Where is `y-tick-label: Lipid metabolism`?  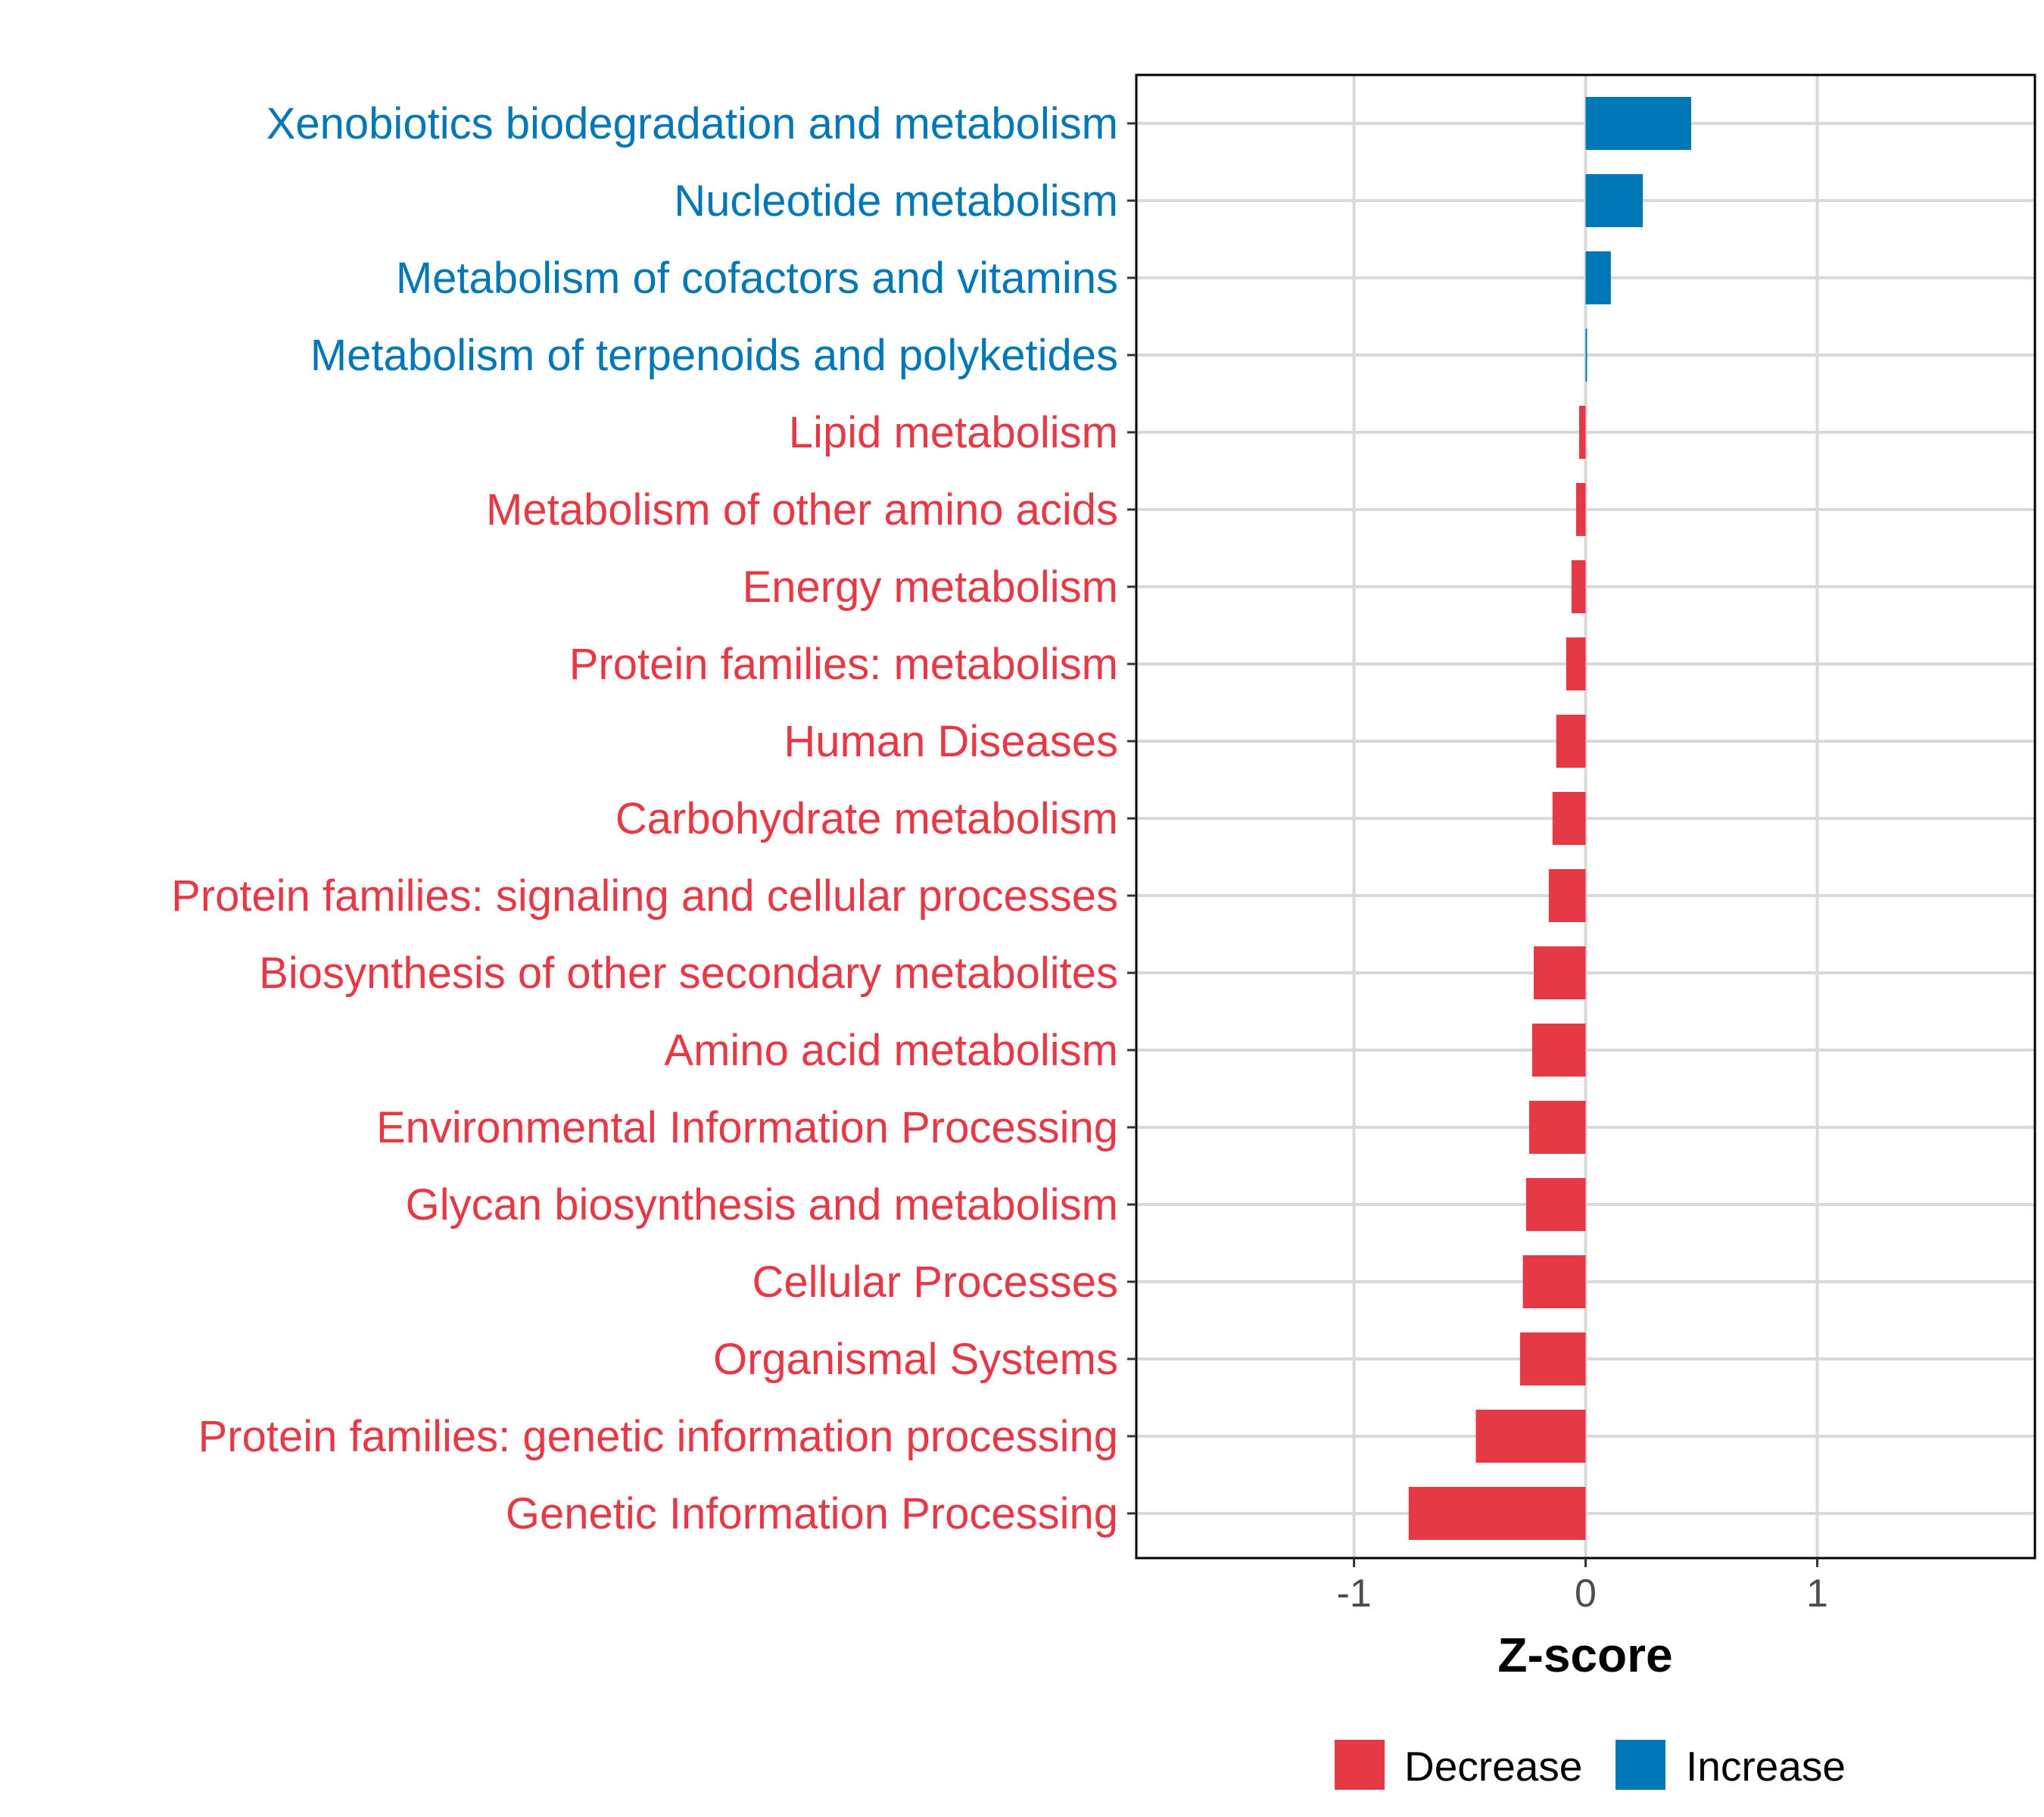
y-tick-label: Lipid metabolism is located at coordinates (953, 432).